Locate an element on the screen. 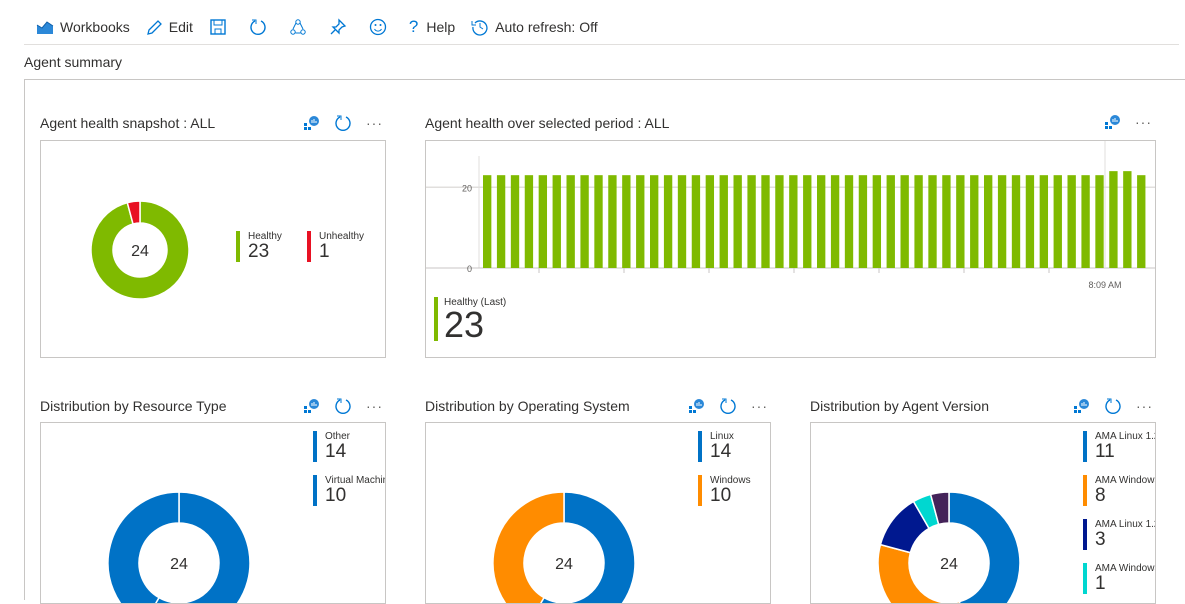  legend-label: Unhealthy is located at coordinates (342, 236).